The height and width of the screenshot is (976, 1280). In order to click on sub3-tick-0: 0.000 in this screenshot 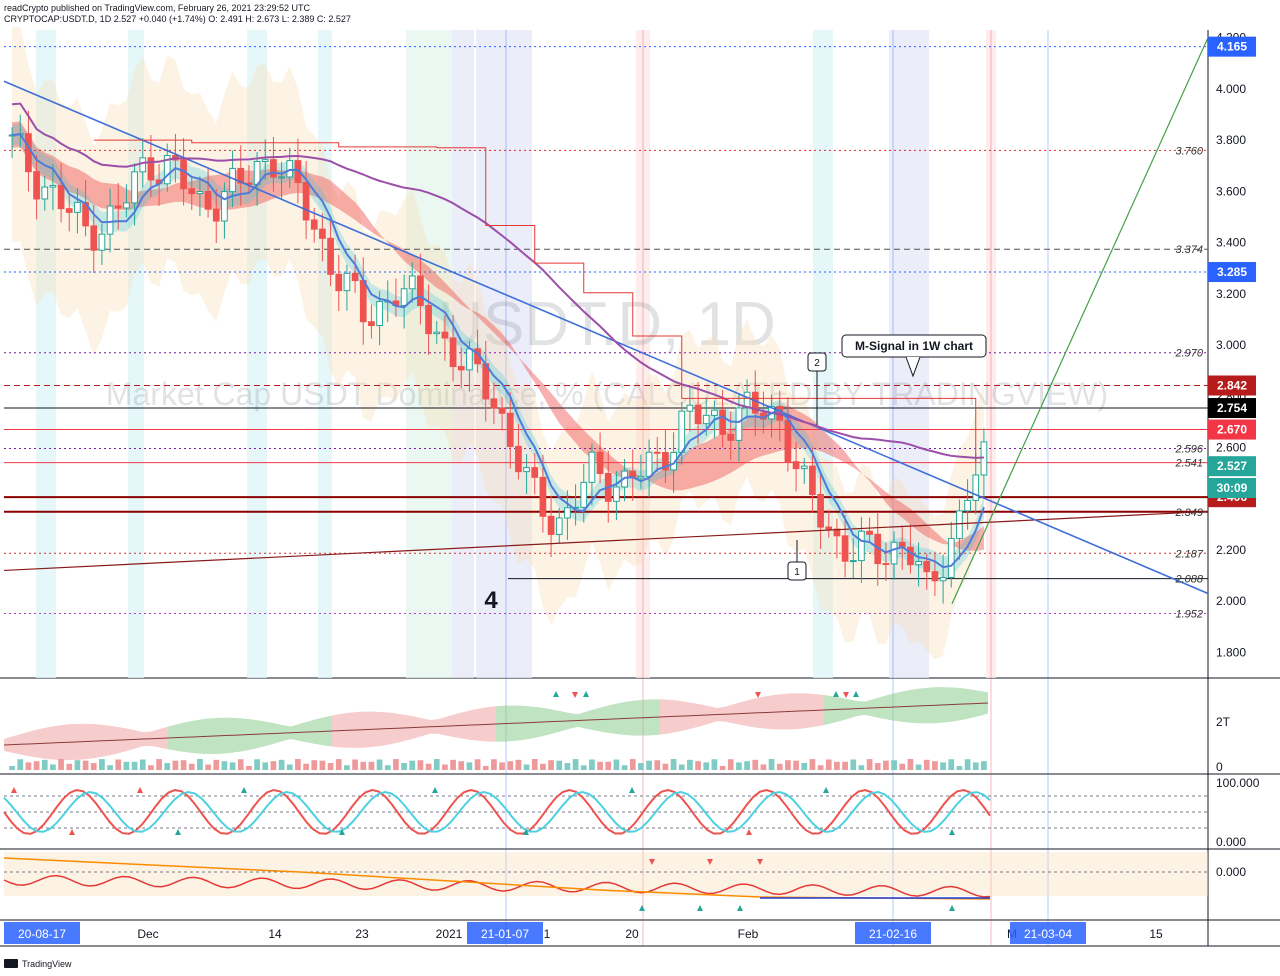, I will do `click(1231, 872)`.